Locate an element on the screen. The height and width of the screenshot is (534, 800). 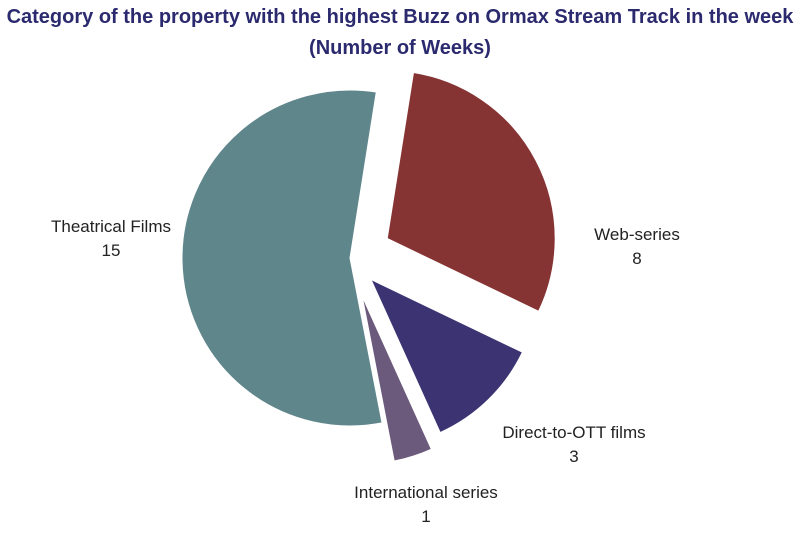
slice-label-direct-to-ott-films: Direct-to-OTT films is located at coordinates (573, 432).